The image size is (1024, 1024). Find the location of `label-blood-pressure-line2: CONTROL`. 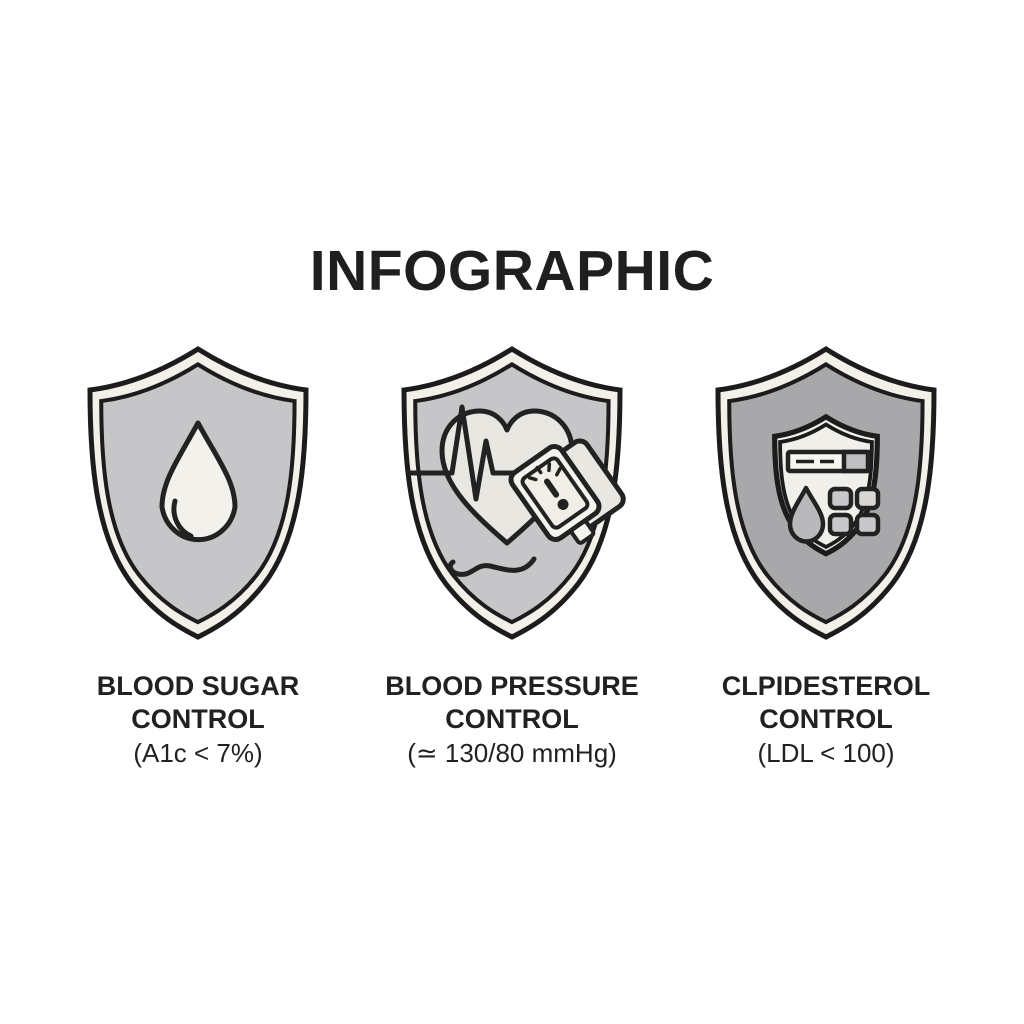

label-blood-pressure-line2: CONTROL is located at coordinates (512, 719).